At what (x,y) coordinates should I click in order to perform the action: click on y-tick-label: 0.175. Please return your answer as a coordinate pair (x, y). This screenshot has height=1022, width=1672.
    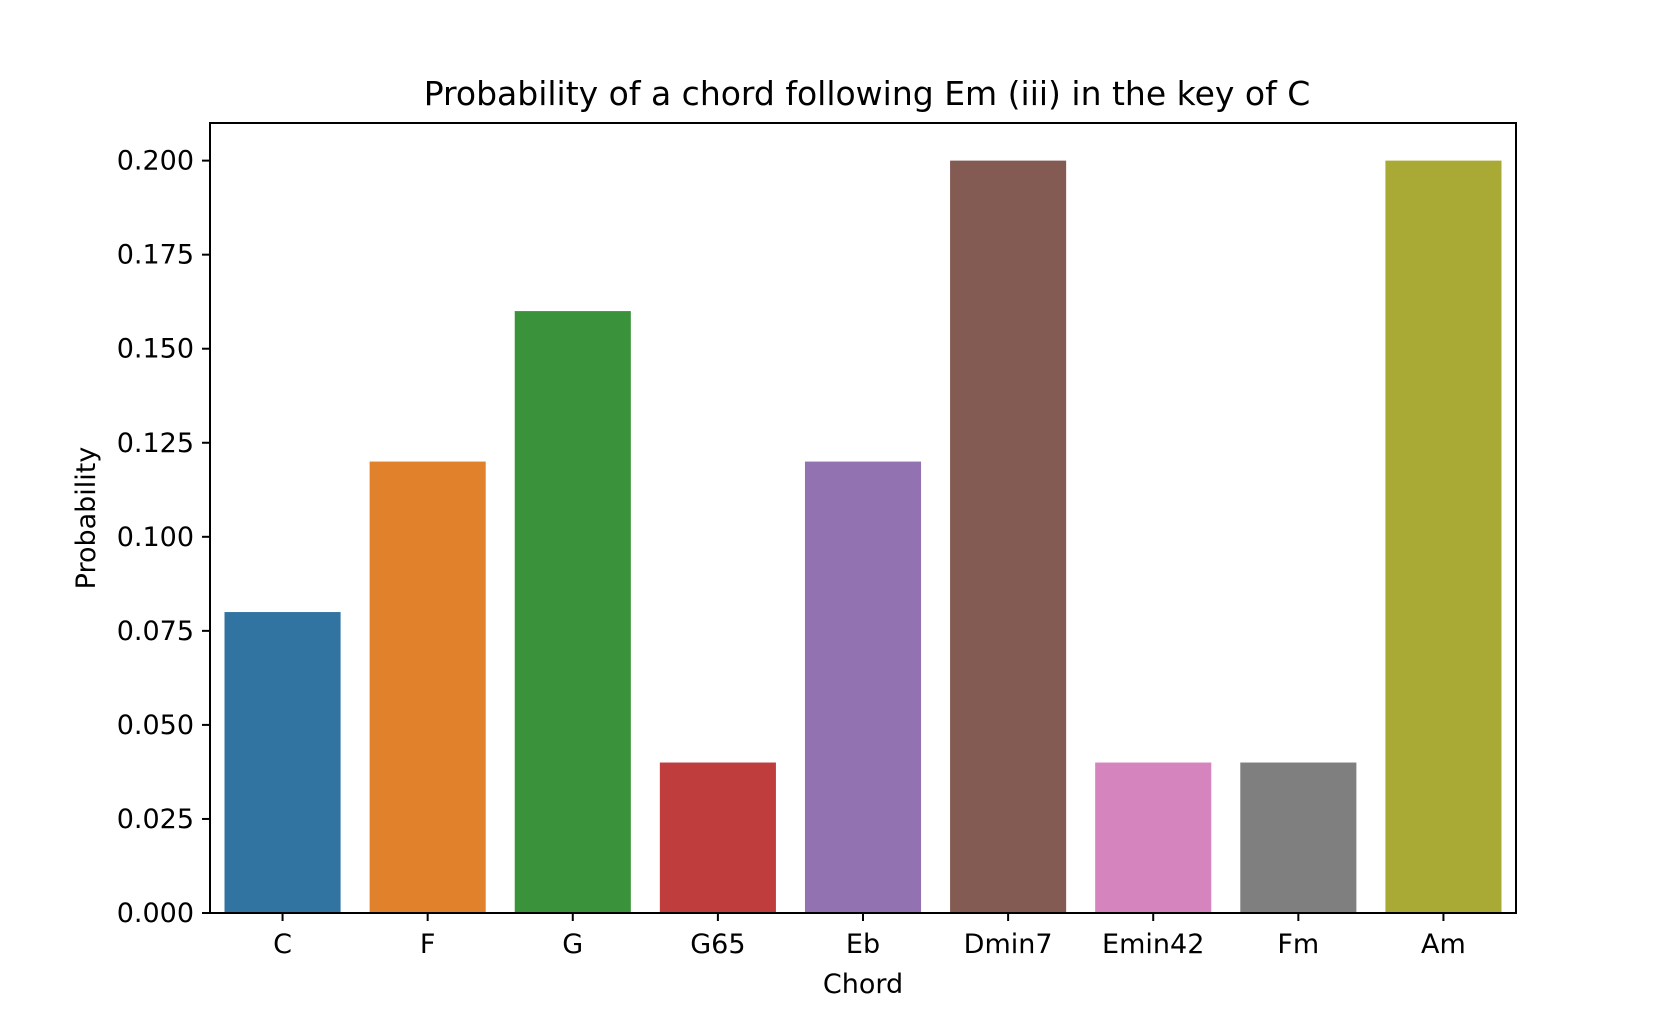
    Looking at the image, I should click on (155, 255).